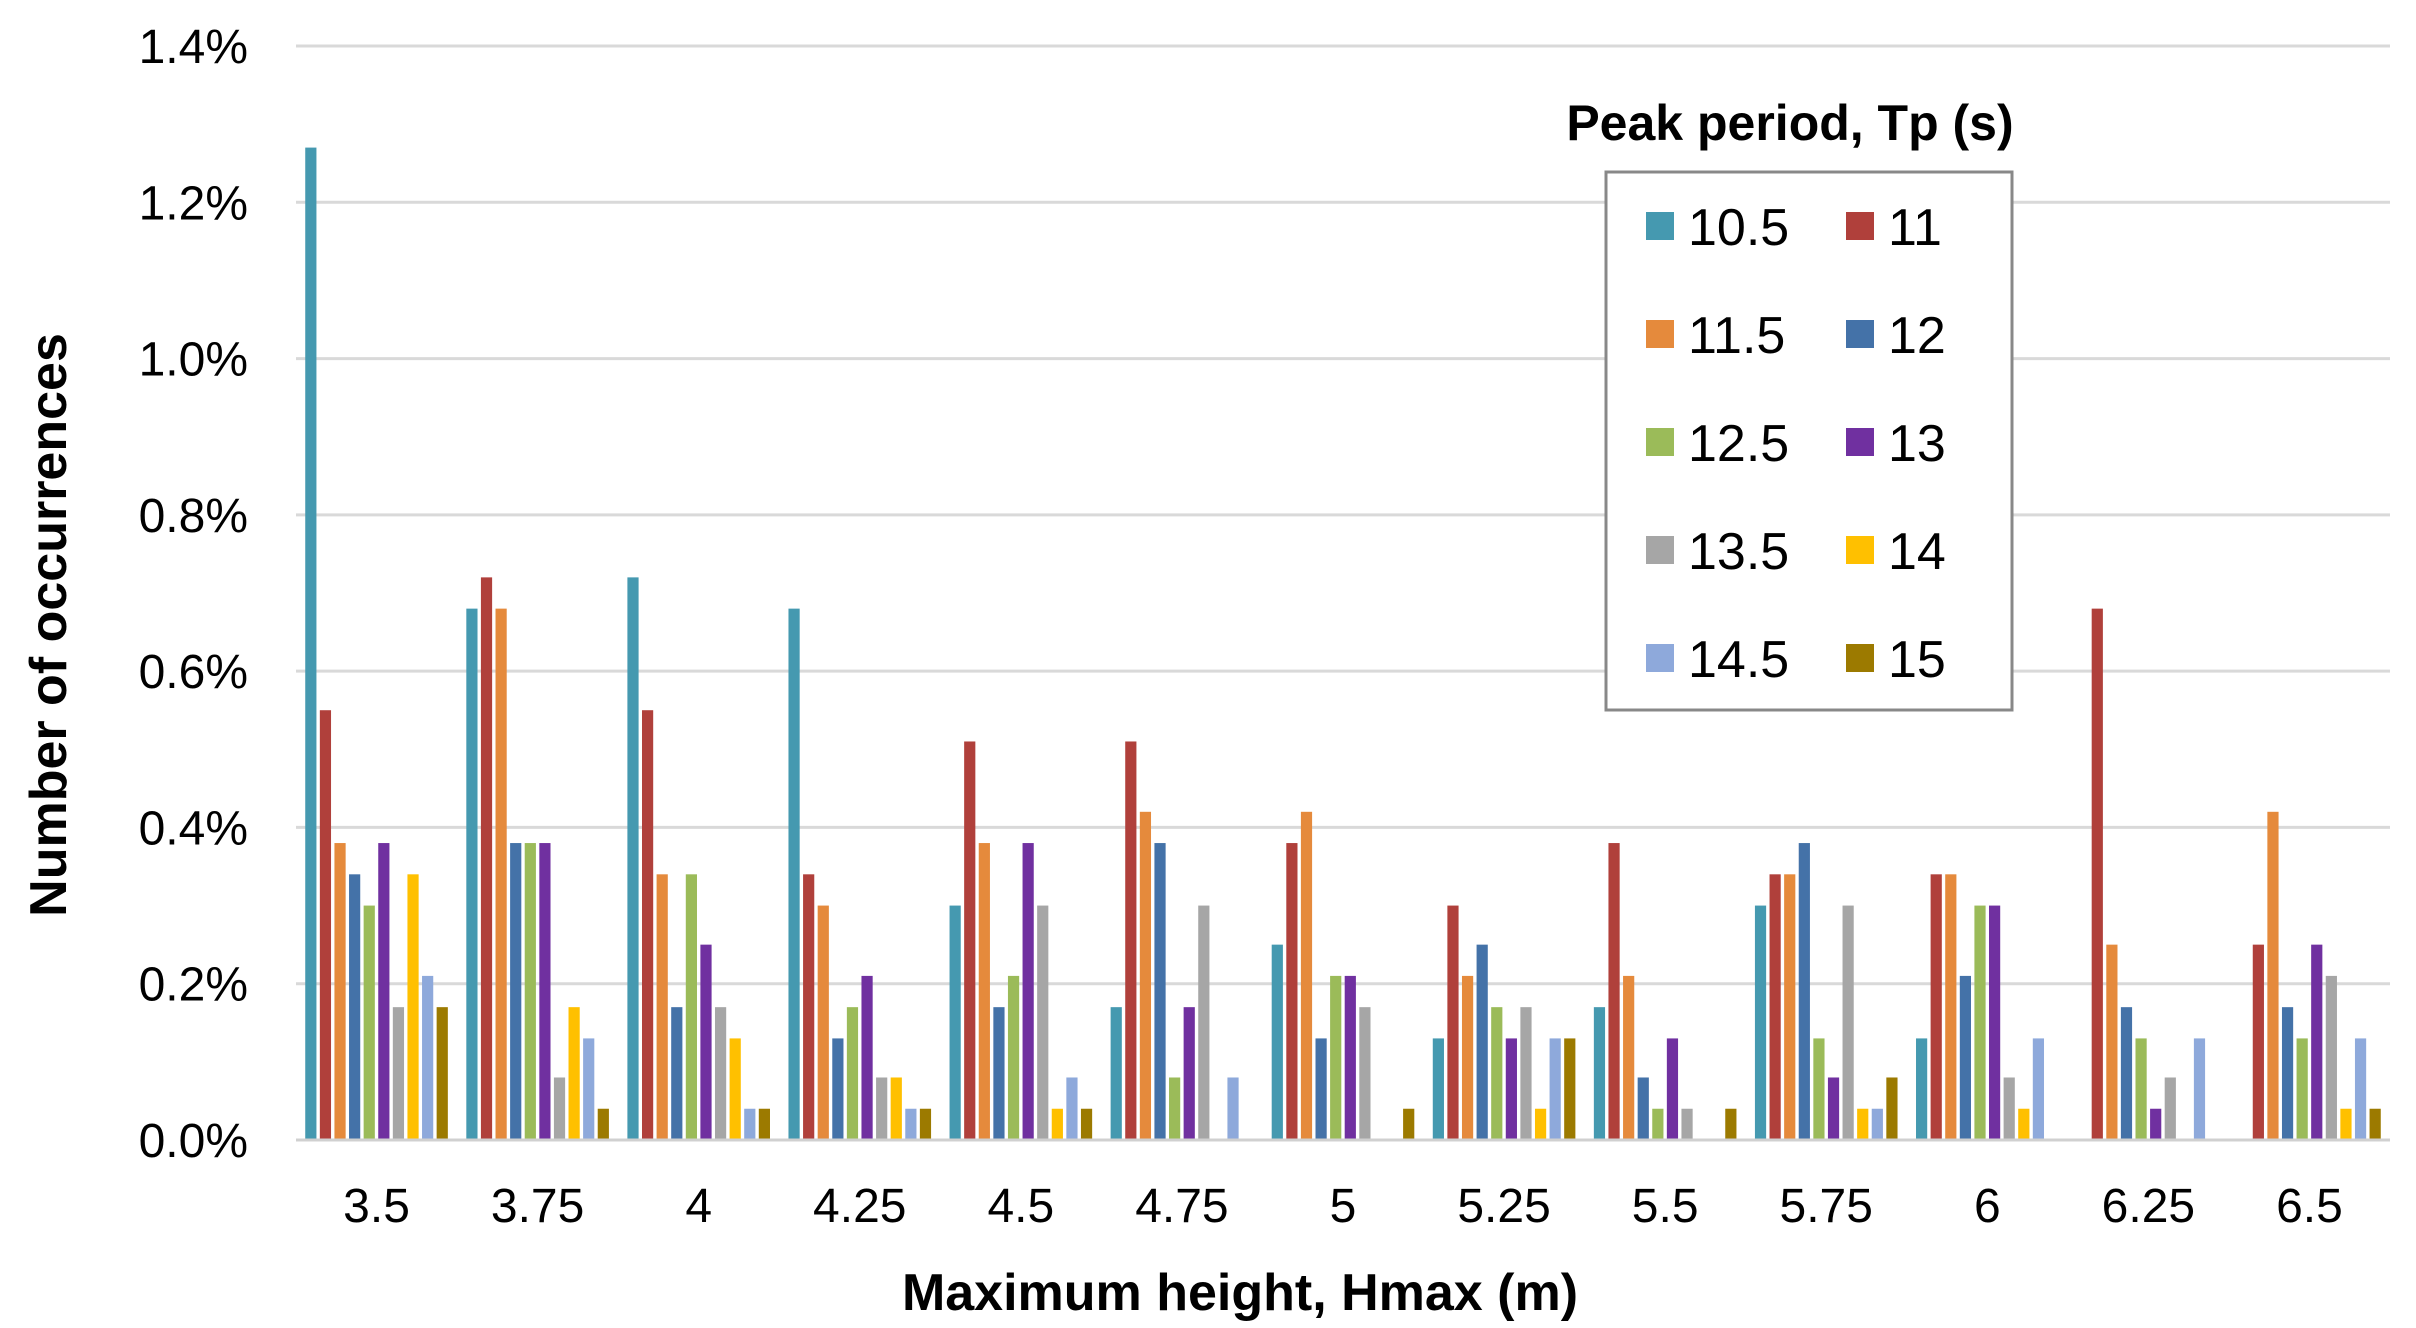 The image size is (2416, 1328). Describe the element at coordinates (193, 985) in the screenshot. I see `y-tick-label: 0.2%` at that location.